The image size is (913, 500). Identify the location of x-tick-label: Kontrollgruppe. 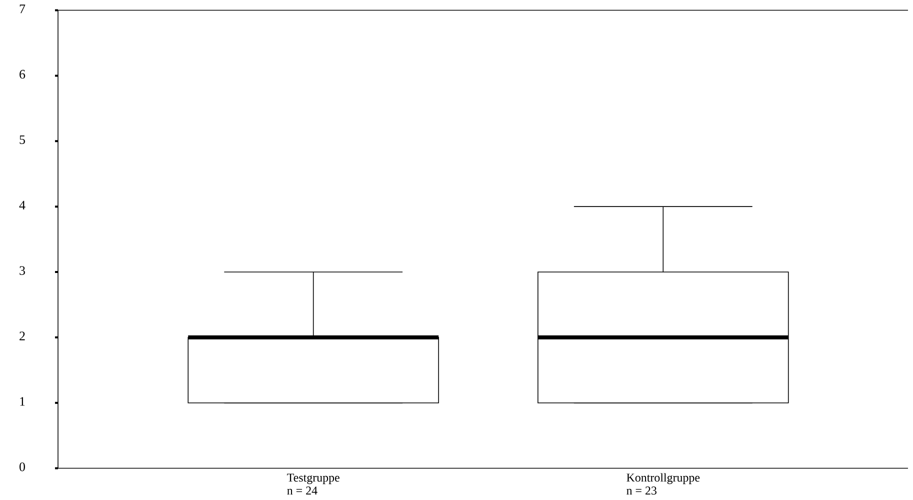
(663, 478).